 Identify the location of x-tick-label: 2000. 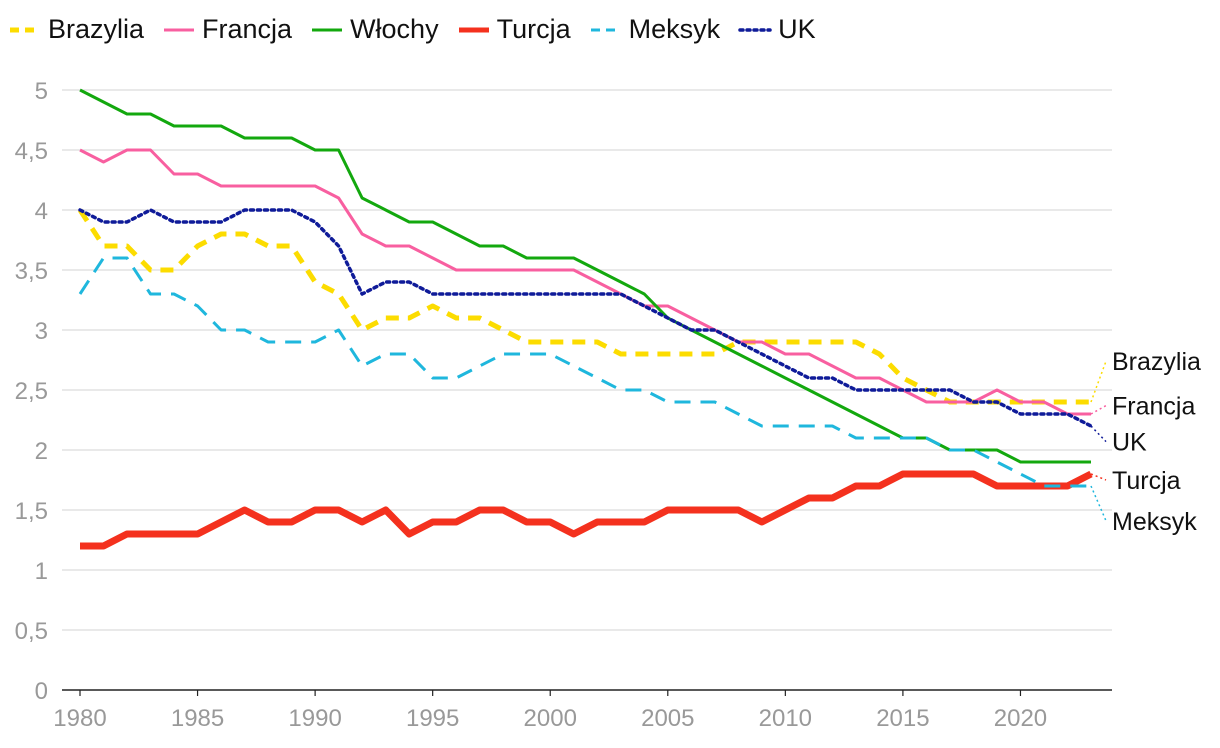
(550, 718).